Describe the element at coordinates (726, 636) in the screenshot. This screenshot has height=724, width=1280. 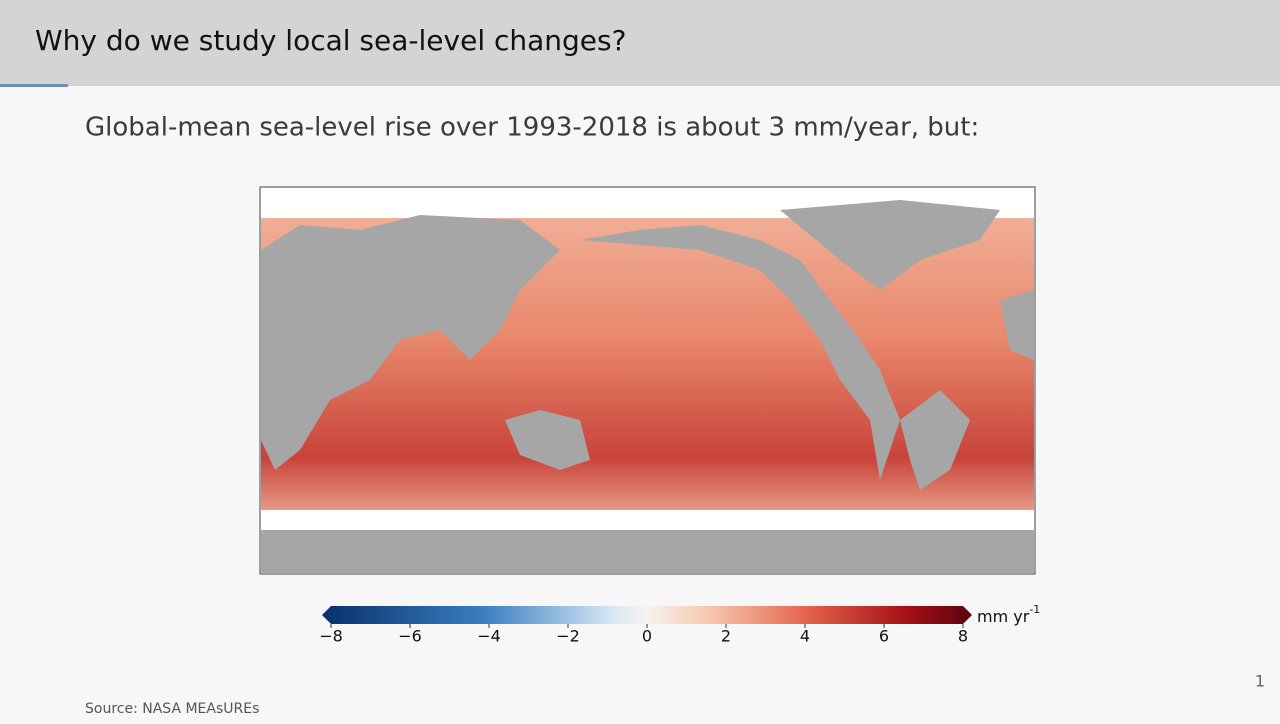
I see `colorbar-tick-label: 2` at that location.